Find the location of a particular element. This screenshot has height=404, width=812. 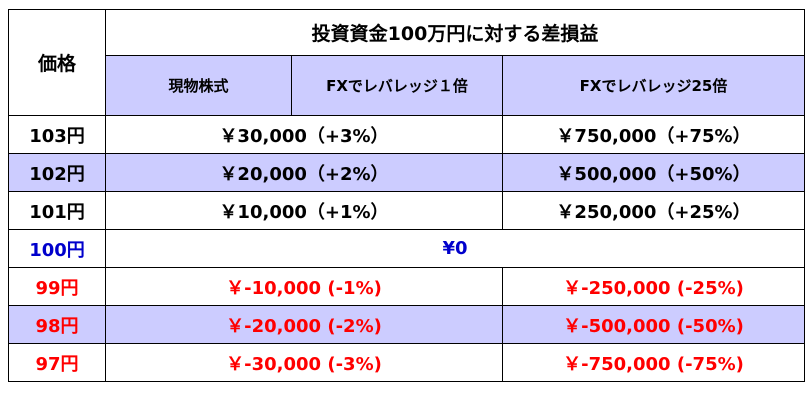

price-cell: 97円 is located at coordinates (57, 362).